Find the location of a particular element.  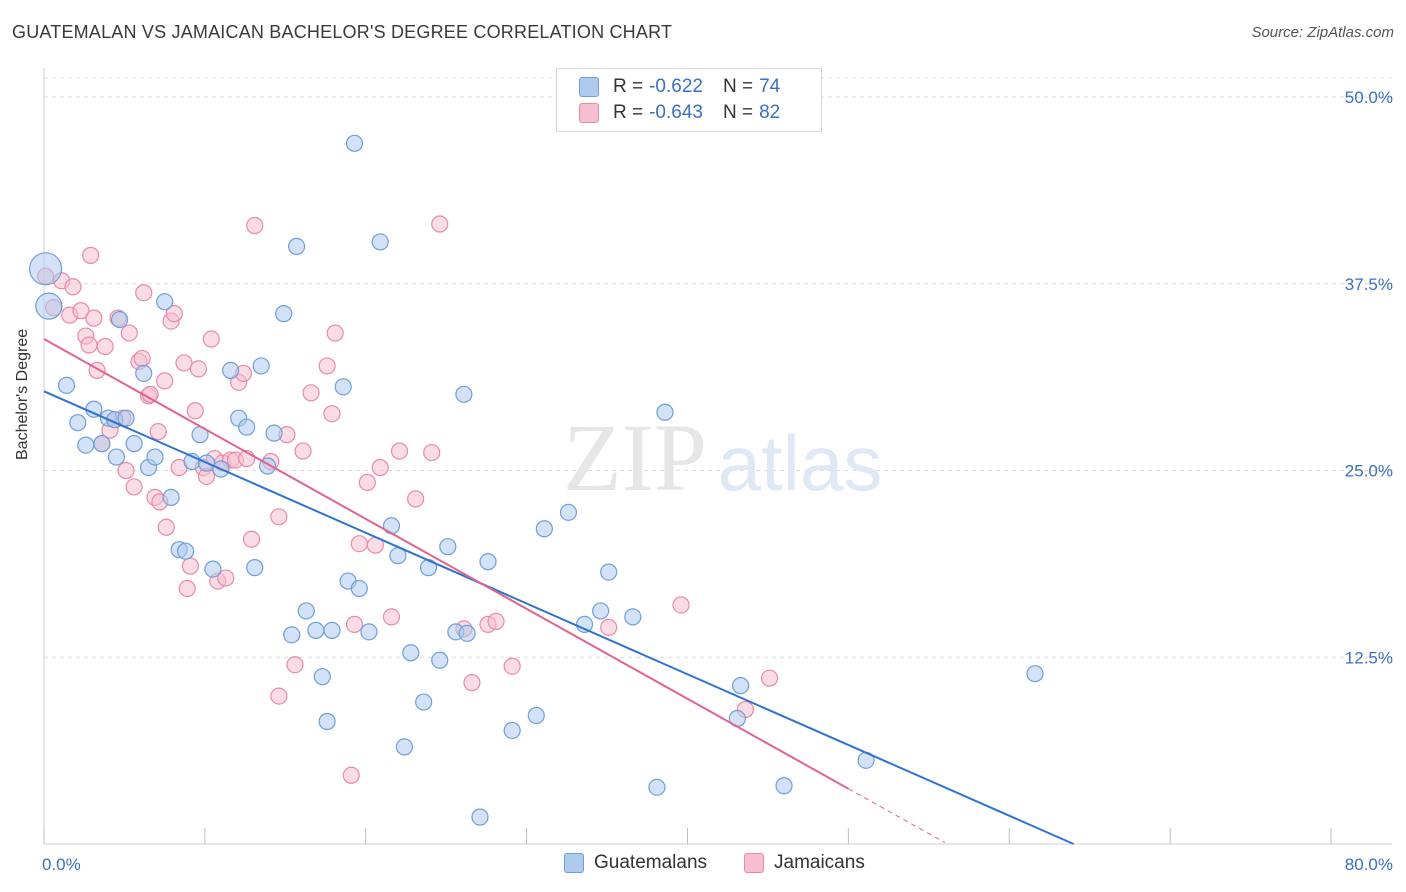

watermark-atlas: atlas is located at coordinates (800, 463).